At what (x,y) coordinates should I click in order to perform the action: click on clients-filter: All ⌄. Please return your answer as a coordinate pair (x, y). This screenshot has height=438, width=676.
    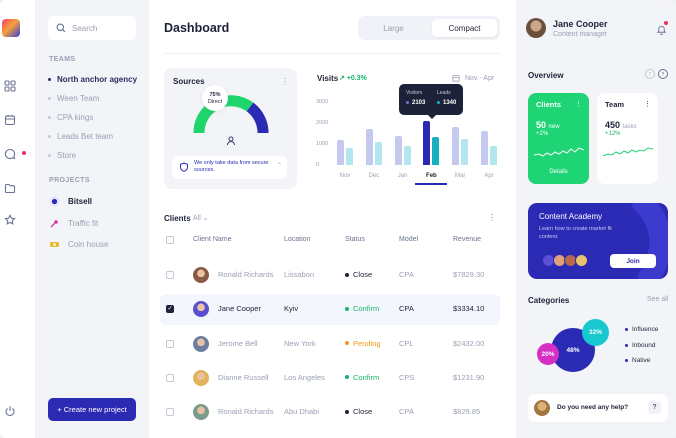
    Looking at the image, I should click on (201, 218).